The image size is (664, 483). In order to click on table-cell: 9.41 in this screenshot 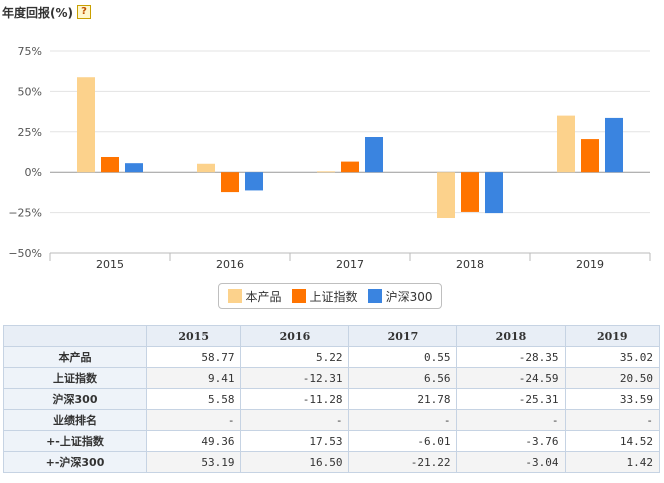, I will do `click(193, 378)`.